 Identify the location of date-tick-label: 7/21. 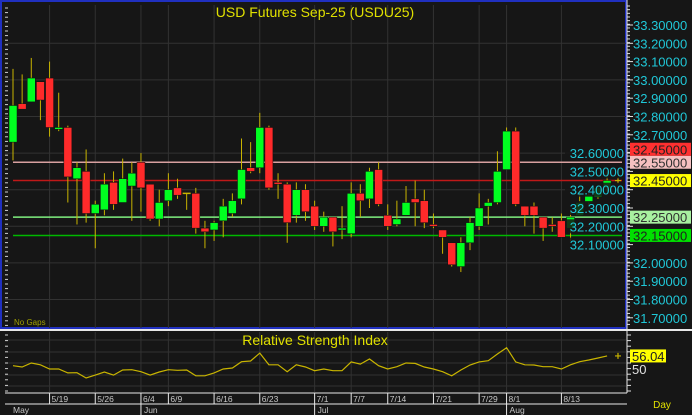
(443, 399).